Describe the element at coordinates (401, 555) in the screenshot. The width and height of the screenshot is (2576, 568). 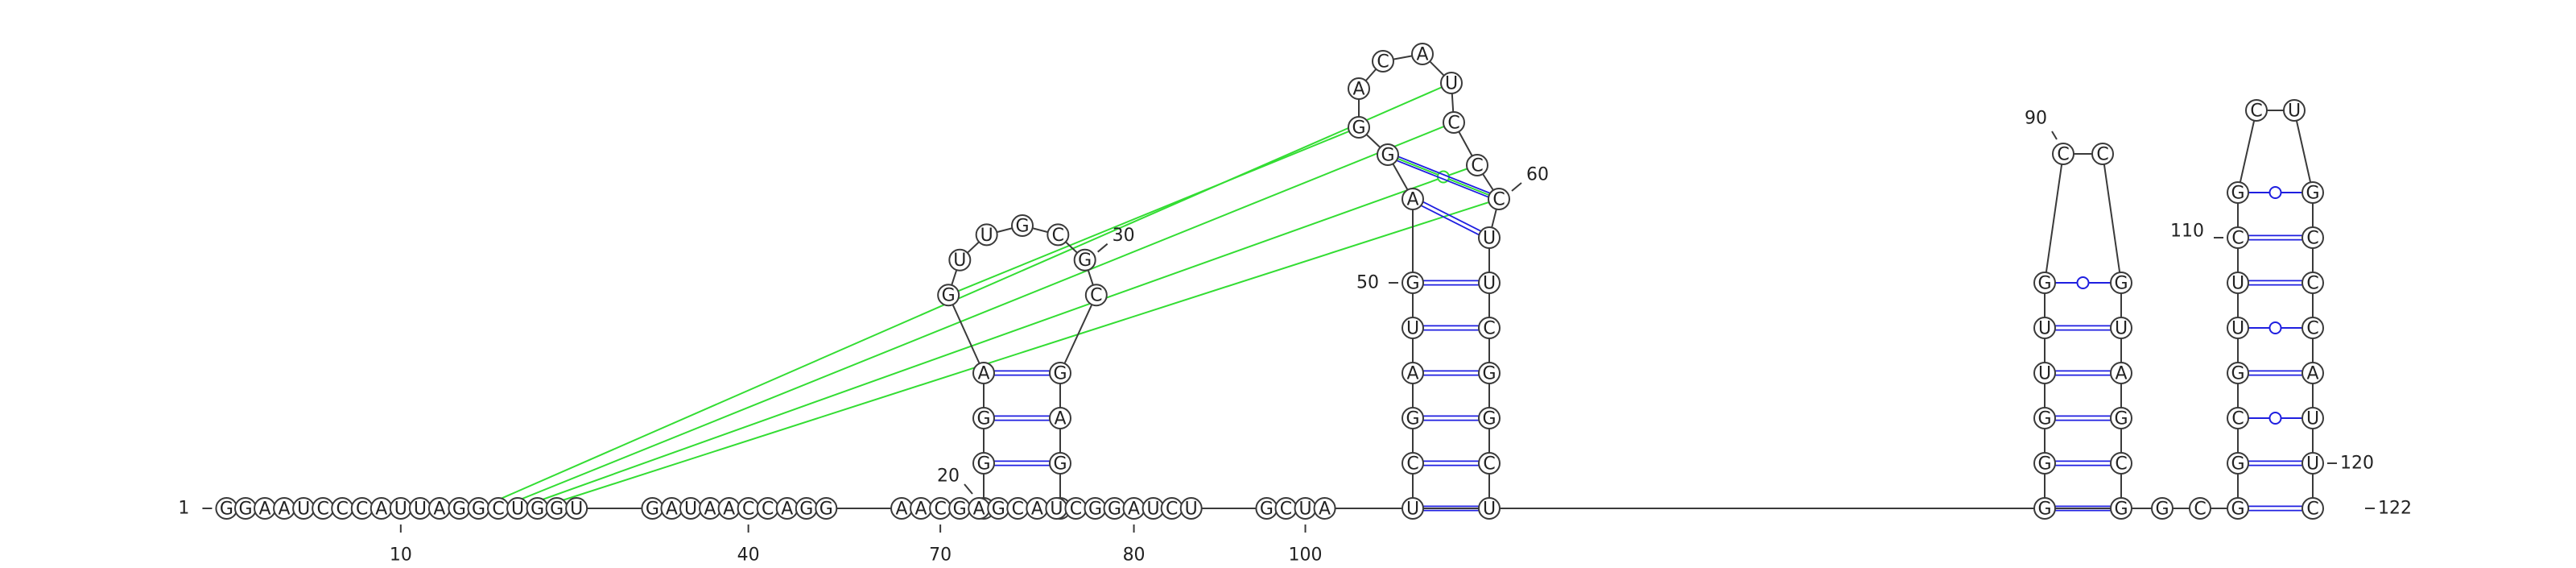
I see `position-label: 10` at that location.